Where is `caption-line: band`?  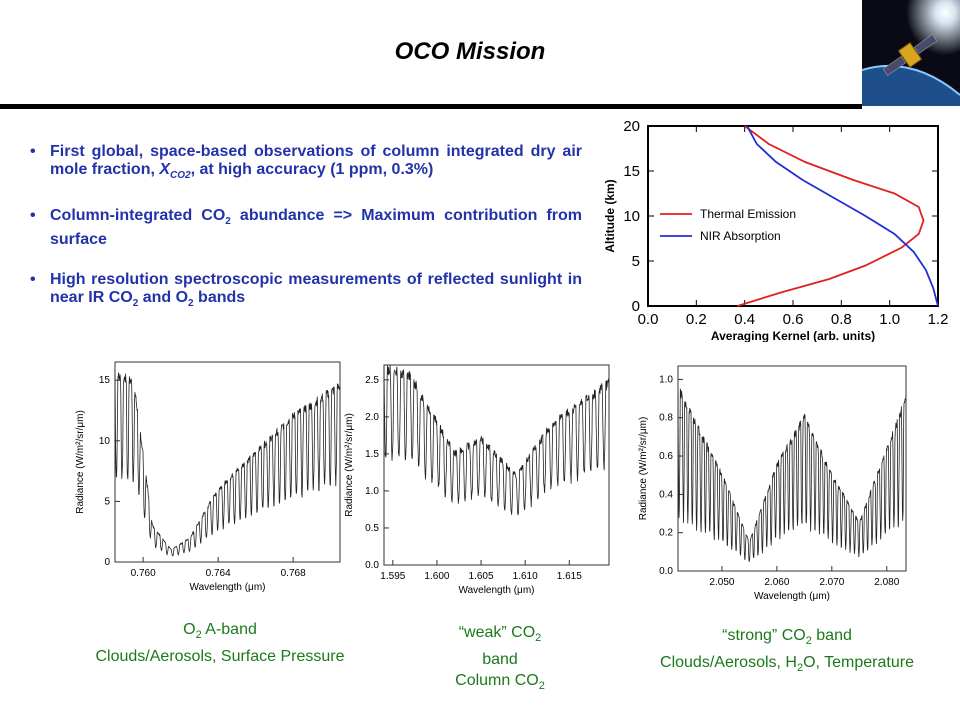 caption-line: band is located at coordinates (500, 660).